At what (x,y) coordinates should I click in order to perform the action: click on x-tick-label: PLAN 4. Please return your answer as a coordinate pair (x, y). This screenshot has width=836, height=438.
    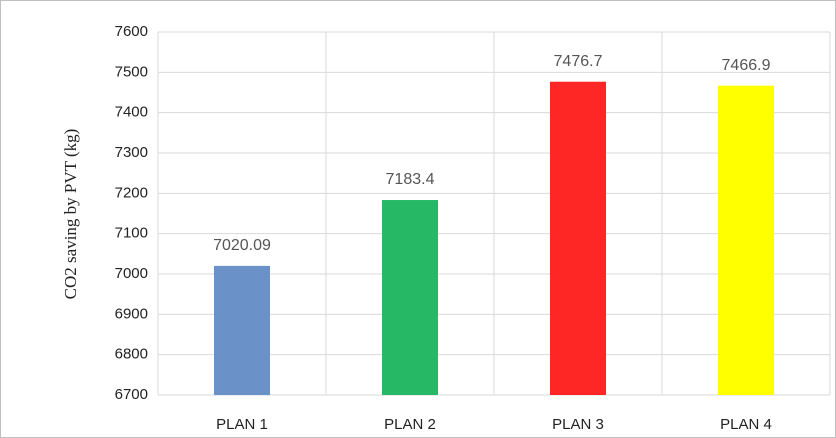
    Looking at the image, I should click on (746, 424).